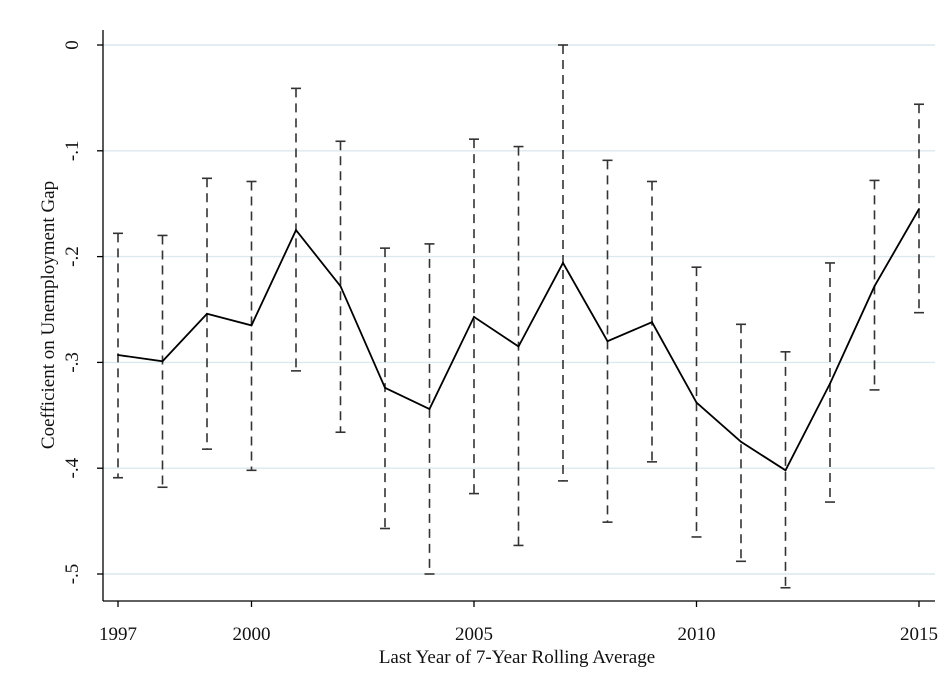 This screenshot has height=698, width=951. Describe the element at coordinates (874, 286) in the screenshot. I see `data-point-2014` at that location.